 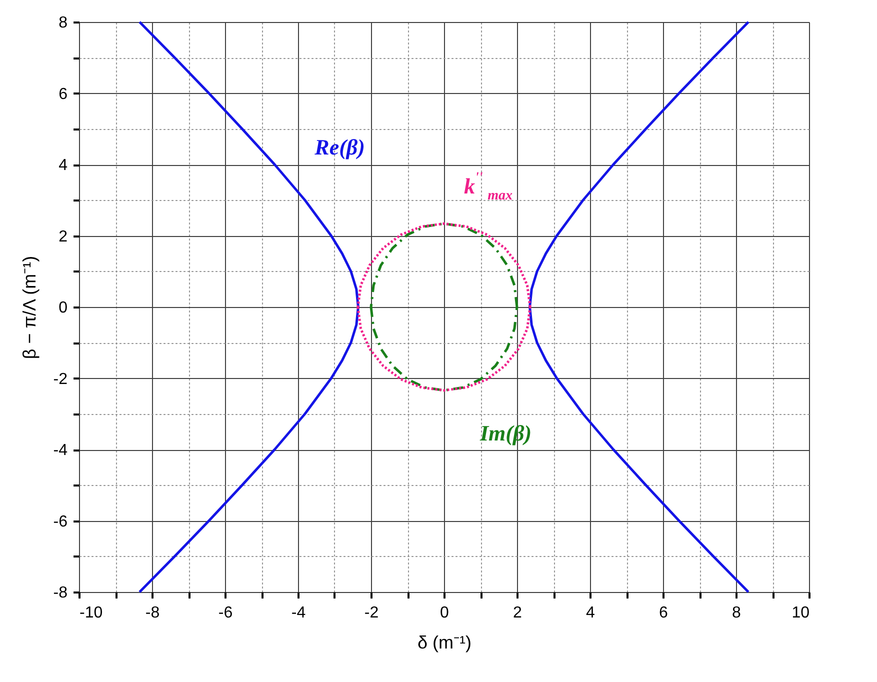 I want to click on x-tick-label: 6, so click(x=663, y=613).